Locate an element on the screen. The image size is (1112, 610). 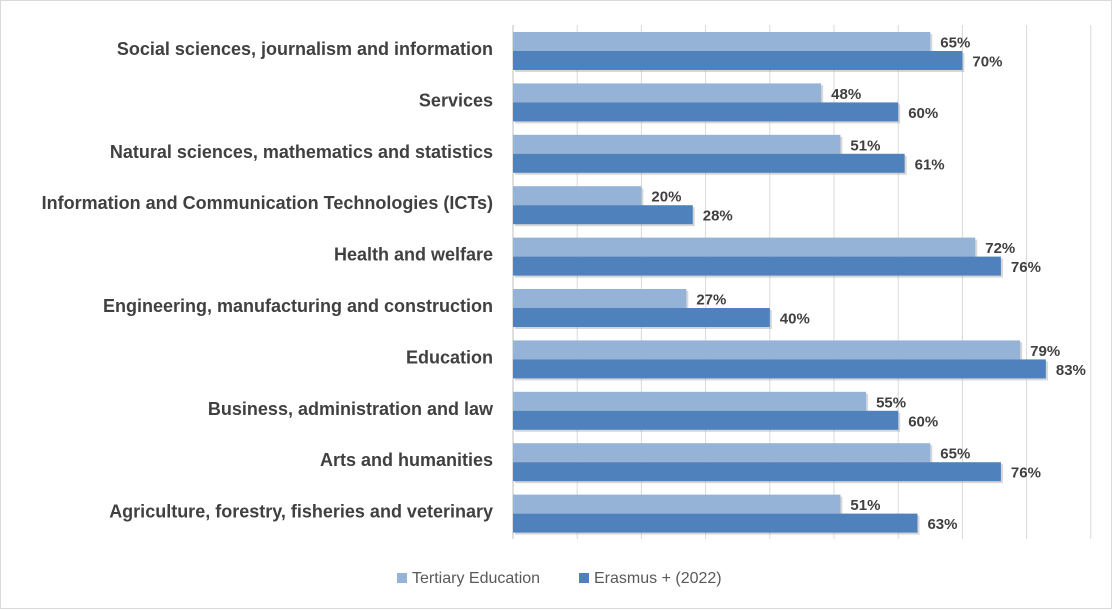
data-label: 61% is located at coordinates (930, 164).